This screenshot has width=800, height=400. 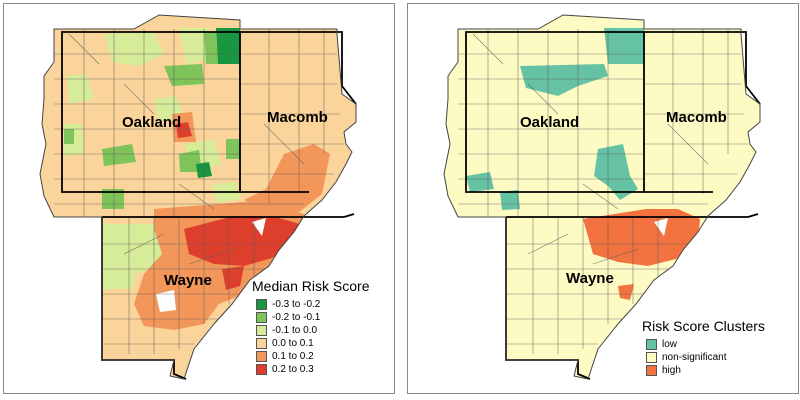 What do you see at coordinates (293, 369) in the screenshot?
I see `legend-label: 0.2 to 0.3` at bounding box center [293, 369].